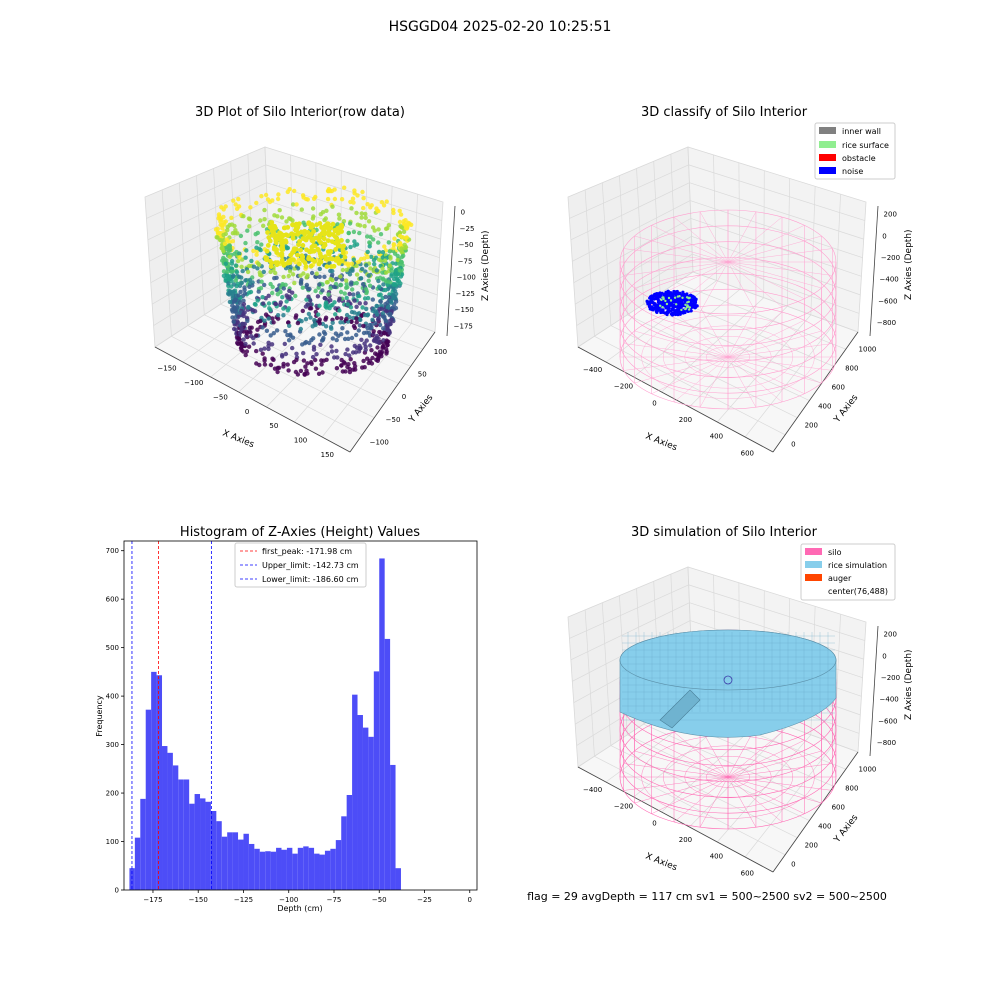 The height and width of the screenshot is (1000, 1000). Describe the element at coordinates (813, 577) in the screenshot. I see `legend-swatch-auger` at that location.